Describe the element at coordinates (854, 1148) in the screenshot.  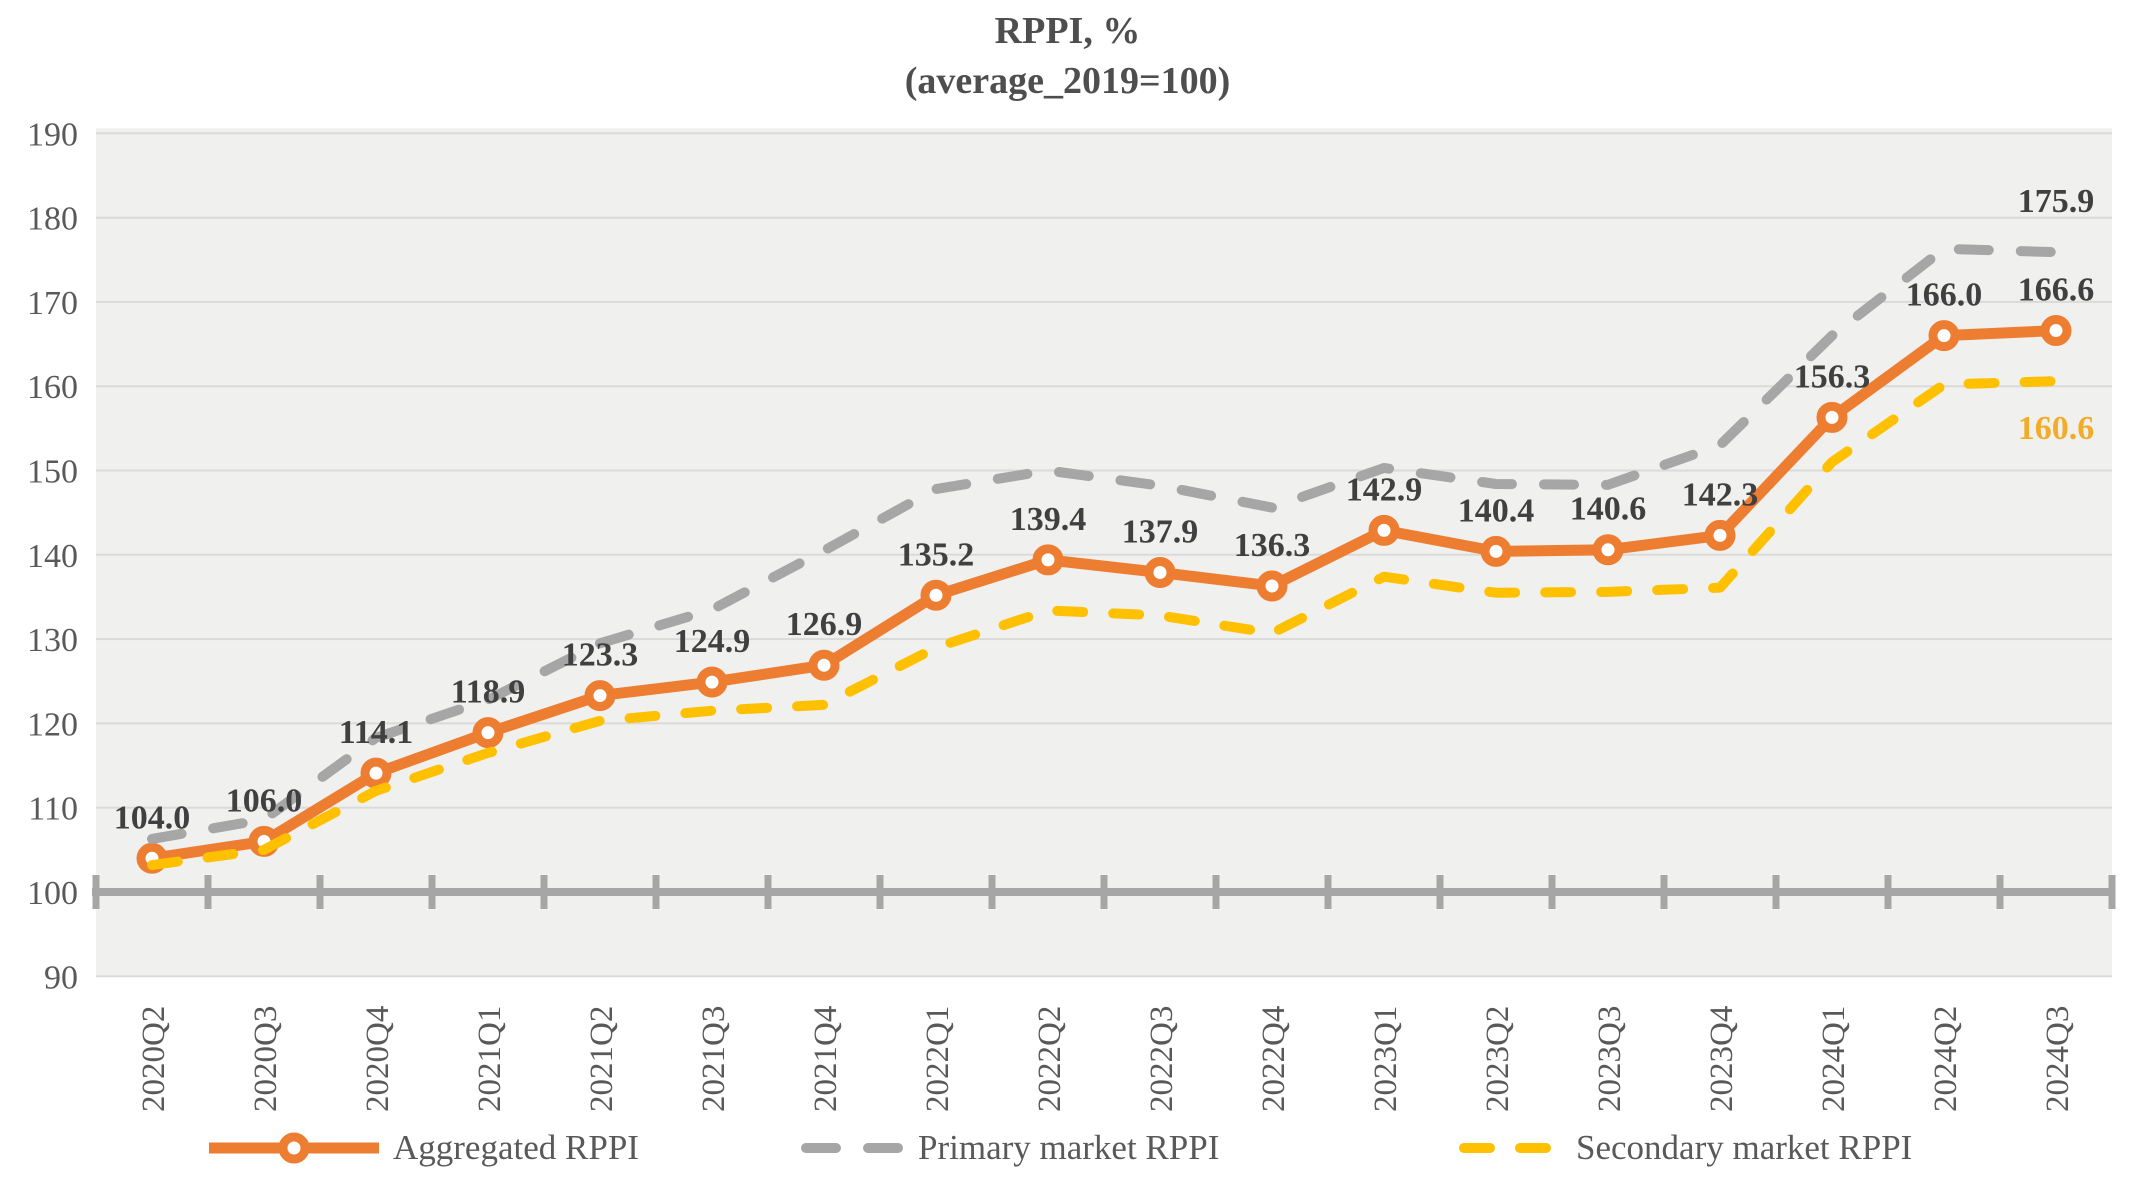
I see `legend-swatch-primary-dash-icon` at that location.